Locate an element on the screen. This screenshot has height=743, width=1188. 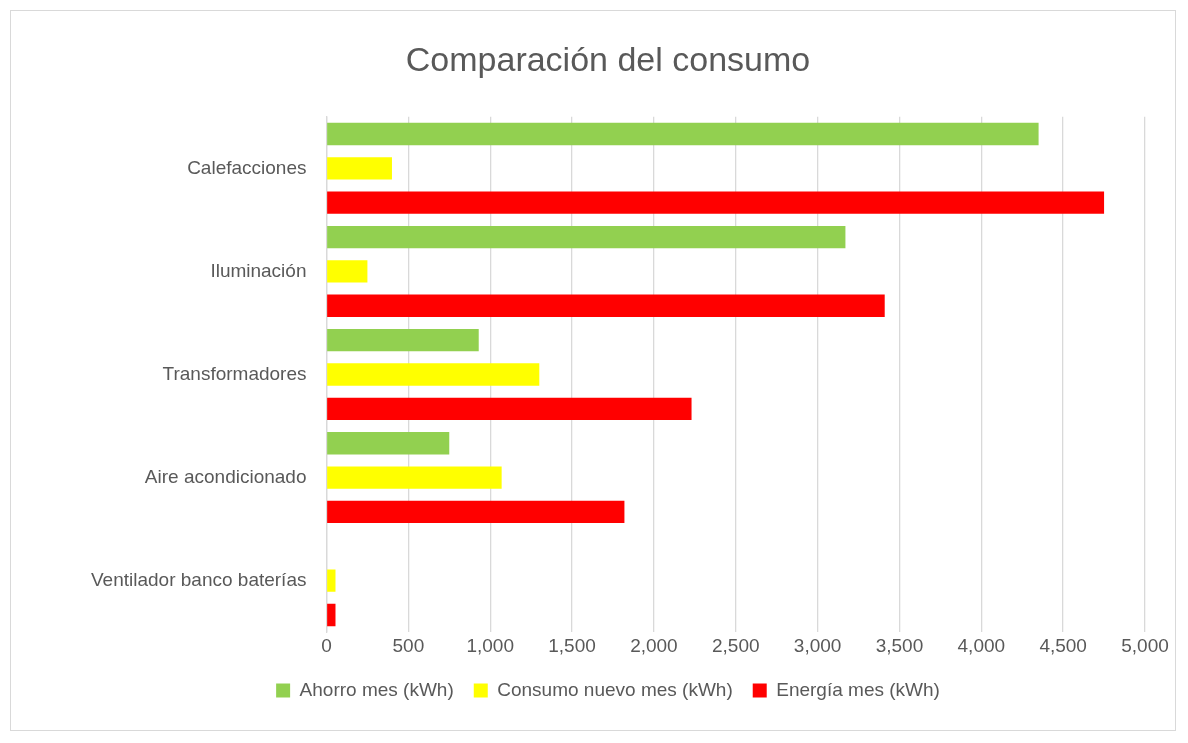
x-tick-label: 2,500 is located at coordinates (735, 645).